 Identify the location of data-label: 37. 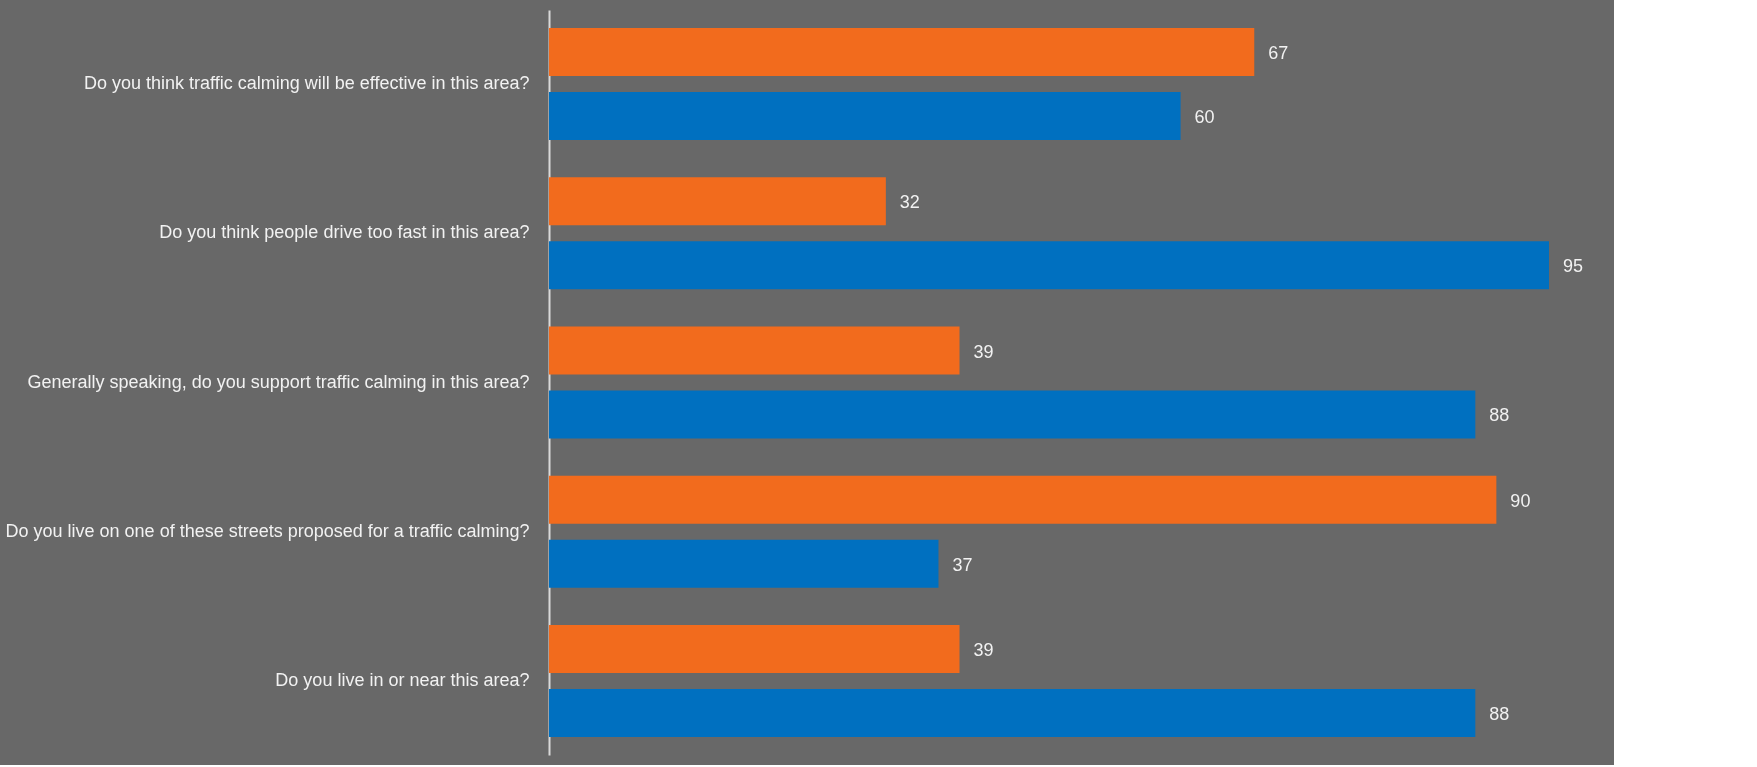
(962, 564).